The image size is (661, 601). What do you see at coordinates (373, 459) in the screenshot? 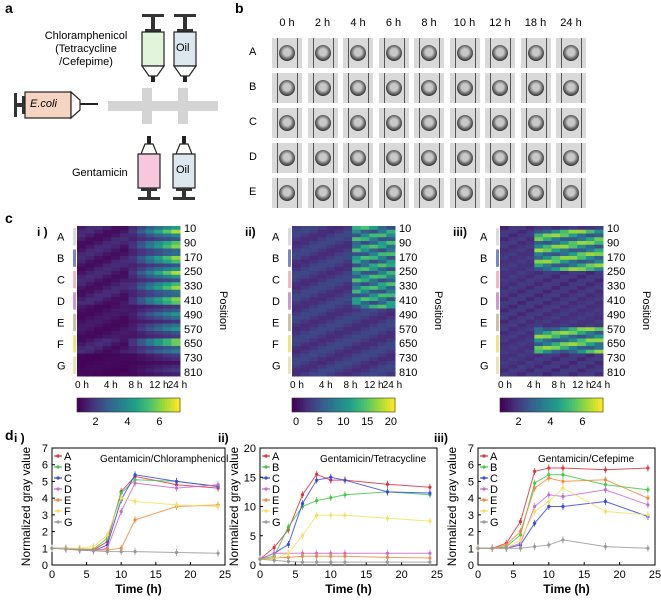
I see `chart-title: Gentamicin/Tetracycline` at bounding box center [373, 459].